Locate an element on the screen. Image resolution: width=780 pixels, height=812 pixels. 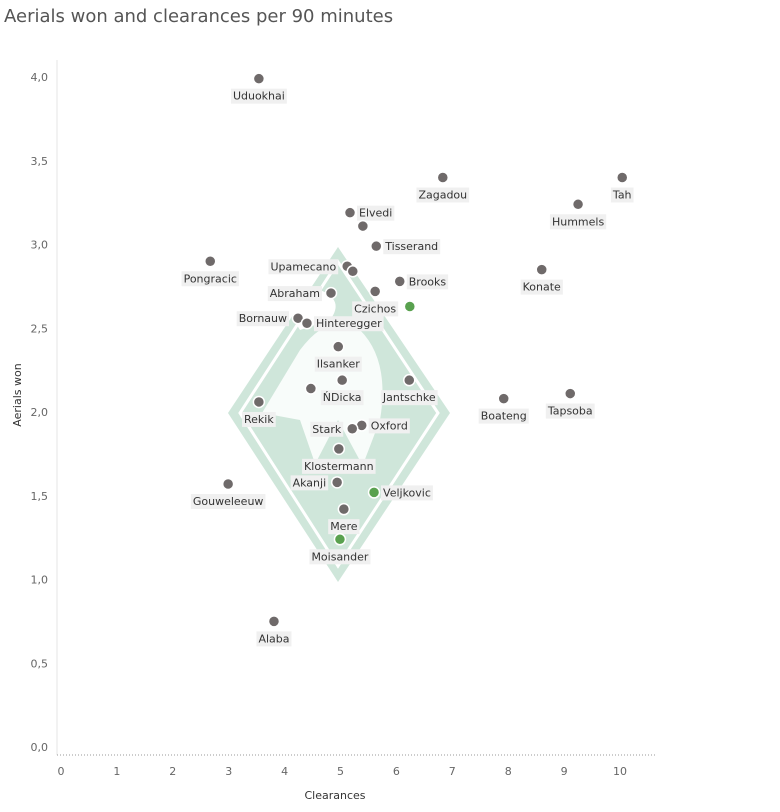
svg-text: Bornauw is located at coordinates (263, 318).